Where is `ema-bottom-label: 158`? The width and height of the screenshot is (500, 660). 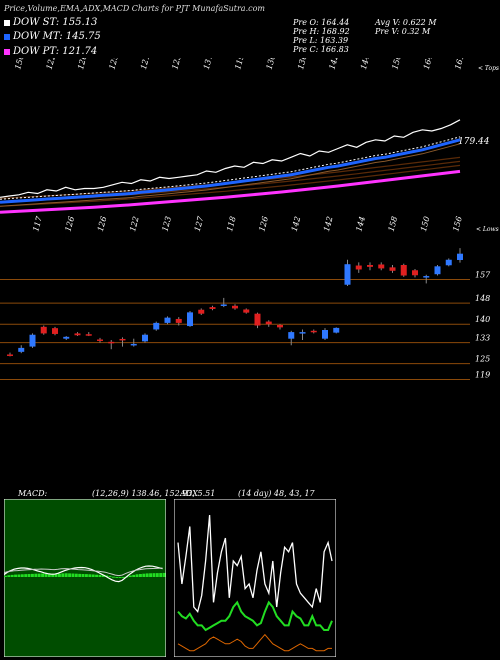
ema-bottom-label: 158 is located at coordinates (393, 223).